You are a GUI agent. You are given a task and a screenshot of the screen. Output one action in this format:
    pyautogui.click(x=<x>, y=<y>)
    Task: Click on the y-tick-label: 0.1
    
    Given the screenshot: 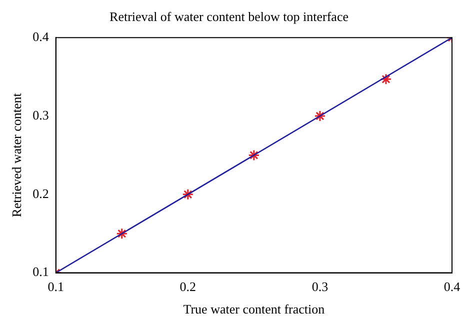 What is the action you would take?
    pyautogui.click(x=40, y=272)
    